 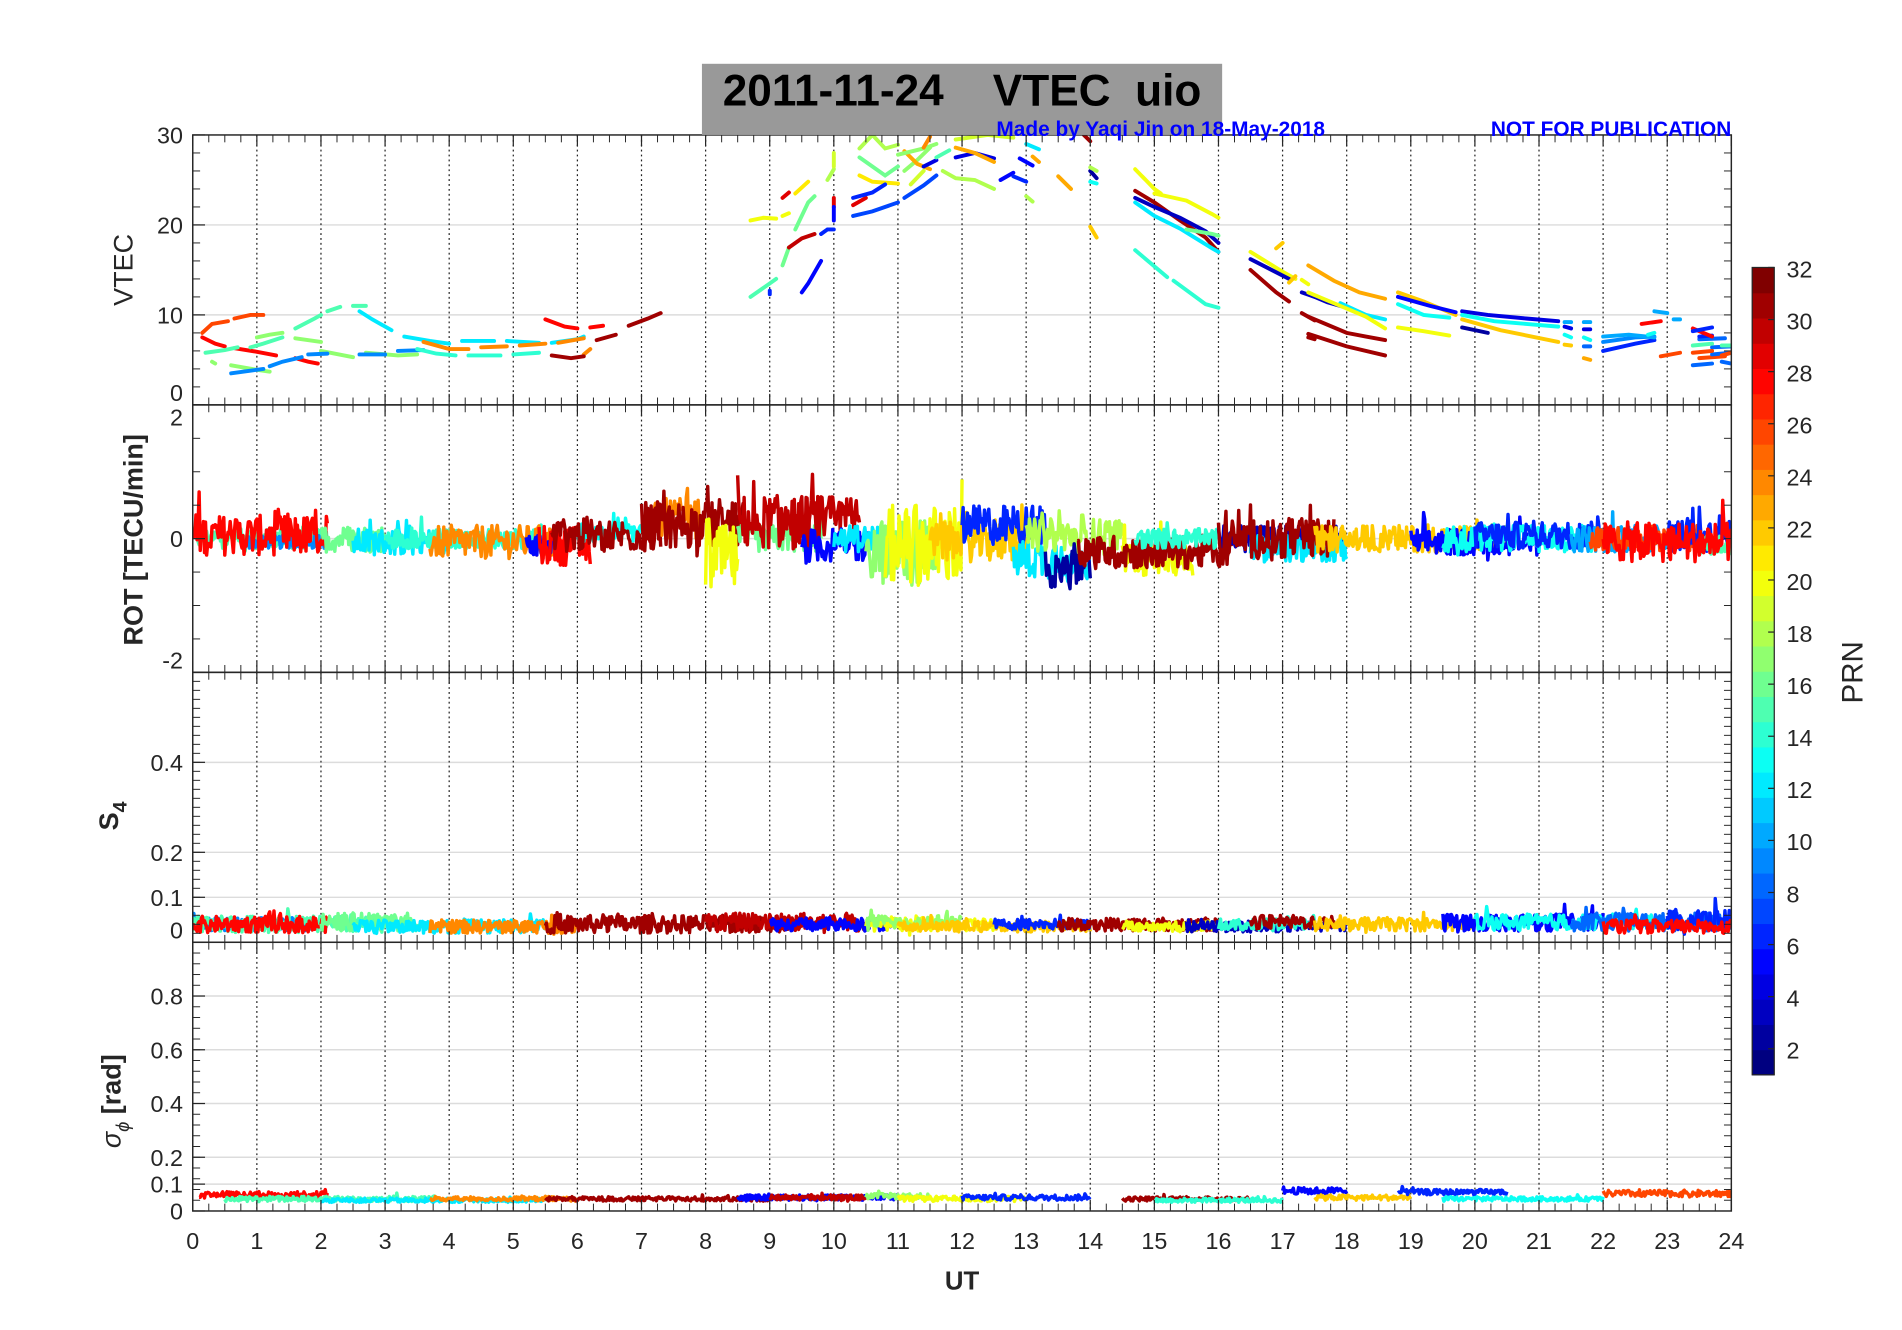 I want to click on colorbar-tick-label: 26, so click(x=1800, y=426).